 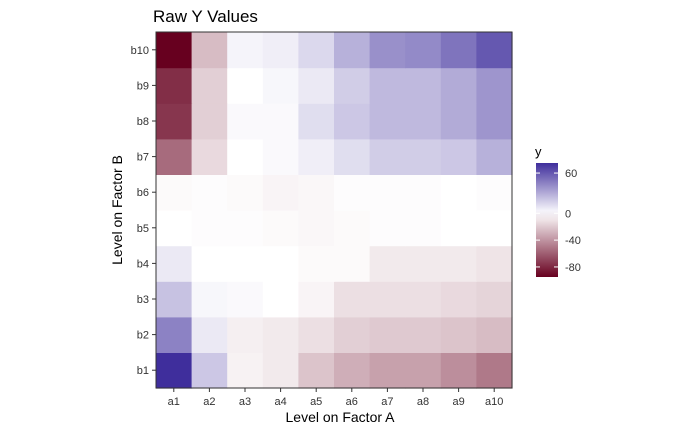 What do you see at coordinates (387, 50) in the screenshot?
I see `heatmap-cell-a7-b10` at bounding box center [387, 50].